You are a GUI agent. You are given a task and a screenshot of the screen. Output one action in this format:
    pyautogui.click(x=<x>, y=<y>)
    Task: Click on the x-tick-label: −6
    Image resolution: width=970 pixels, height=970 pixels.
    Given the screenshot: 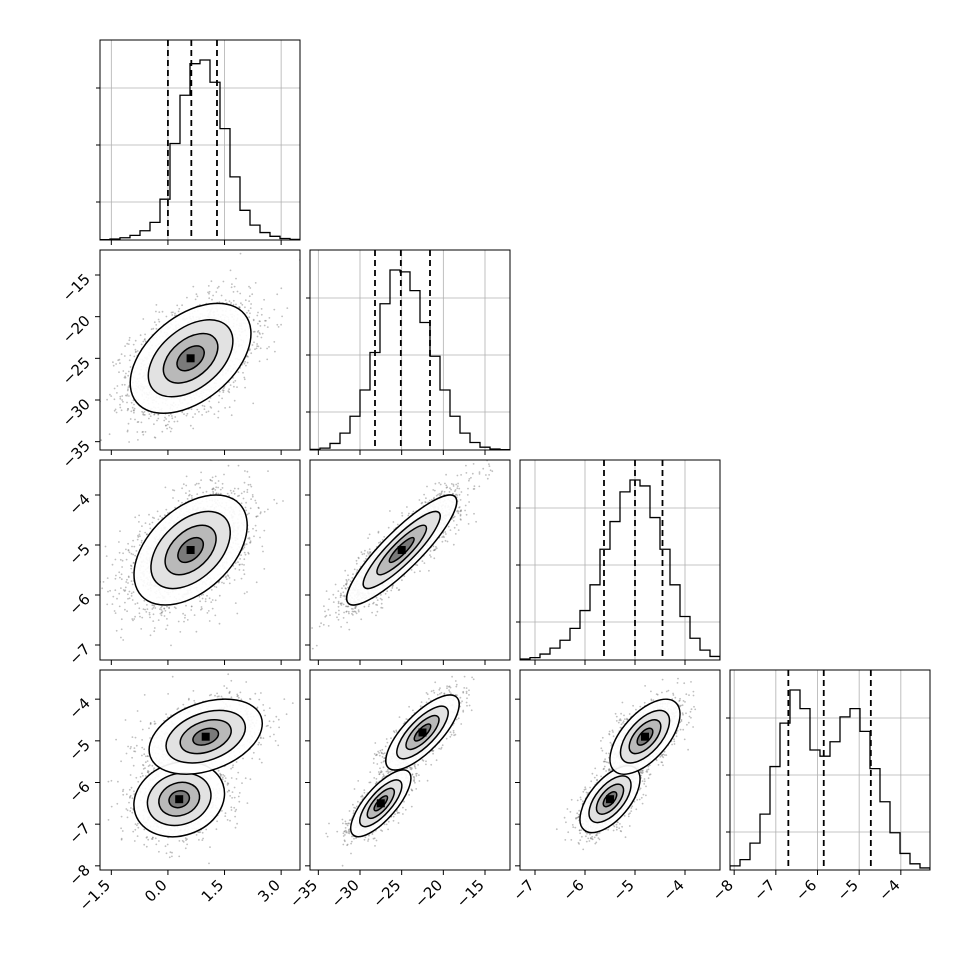 What is the action you would take?
    pyautogui.click(x=806, y=890)
    